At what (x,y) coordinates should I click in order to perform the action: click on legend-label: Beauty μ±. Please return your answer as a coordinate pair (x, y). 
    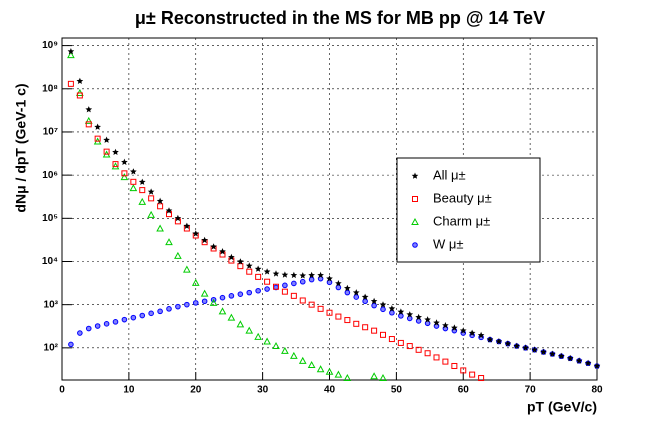
    Looking at the image, I should click on (462, 197).